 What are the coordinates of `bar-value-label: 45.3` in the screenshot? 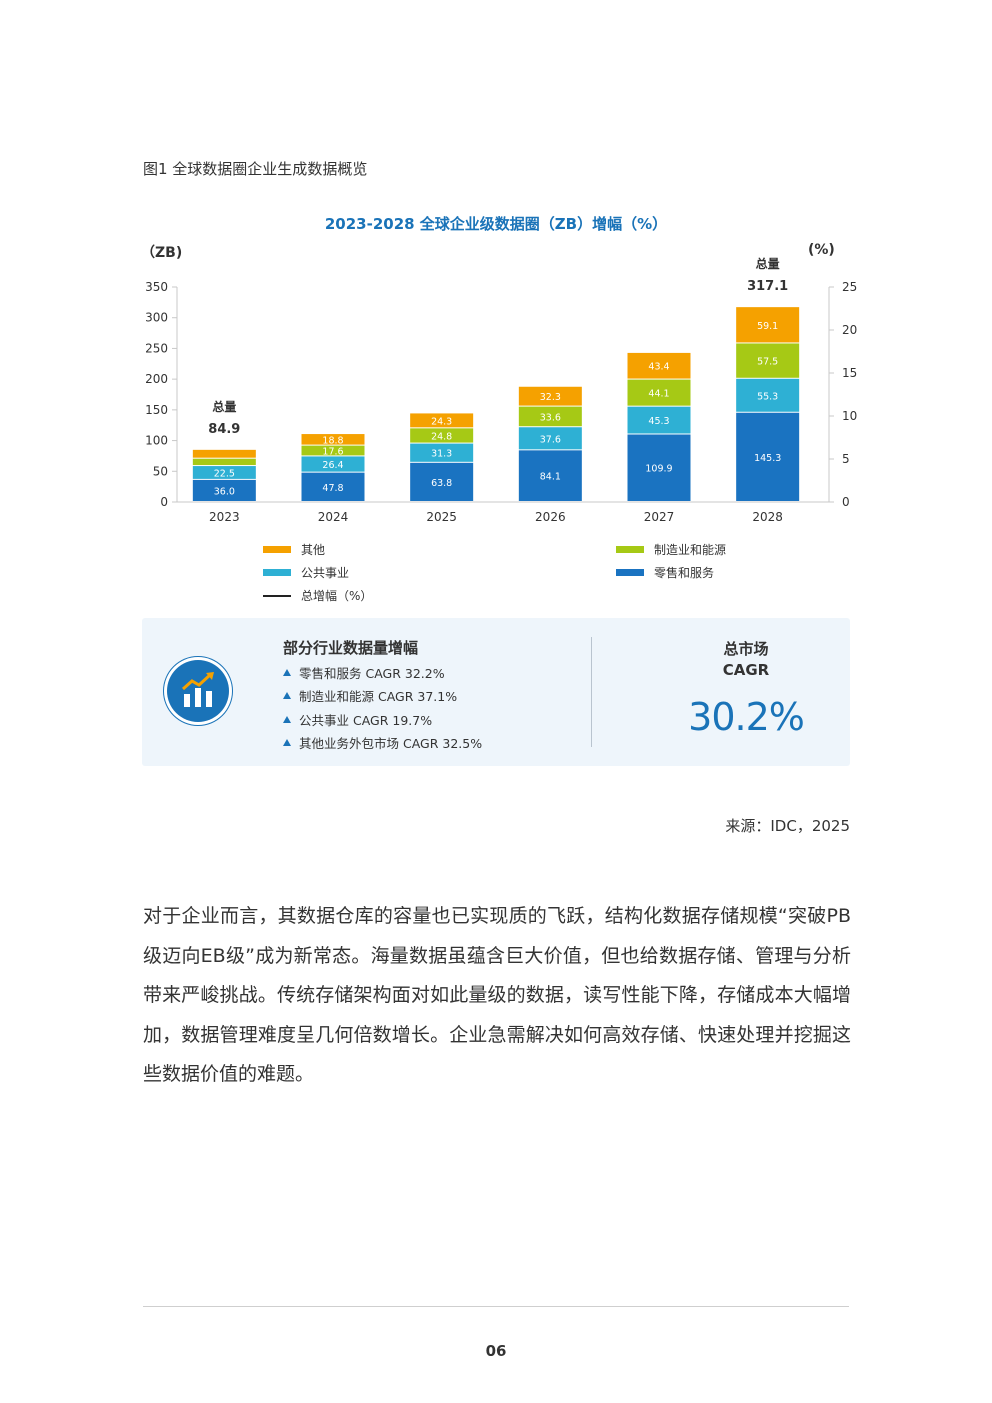 It's located at (658, 421).